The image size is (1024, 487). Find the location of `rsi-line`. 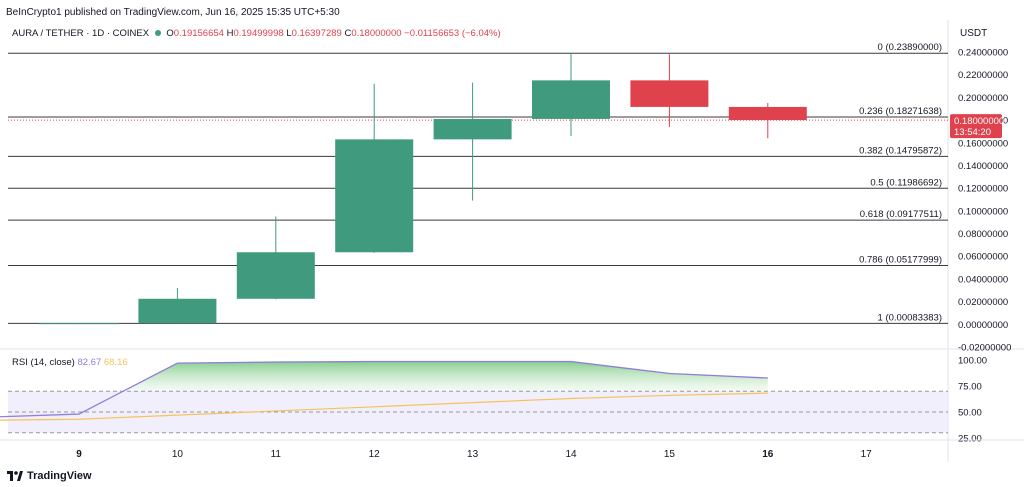

rsi-line is located at coordinates (384, 389).